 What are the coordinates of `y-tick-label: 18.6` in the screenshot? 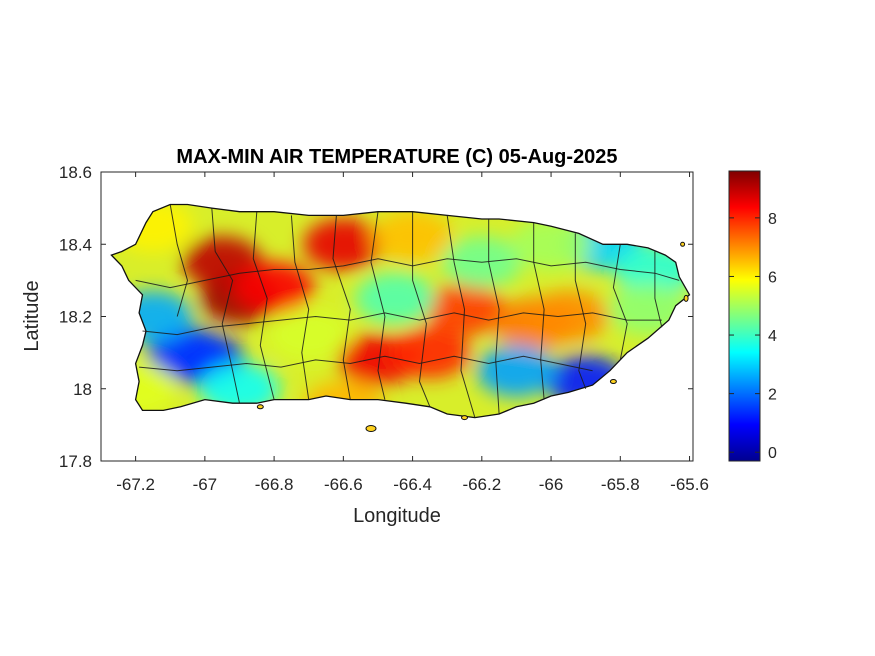 It's located at (75, 172).